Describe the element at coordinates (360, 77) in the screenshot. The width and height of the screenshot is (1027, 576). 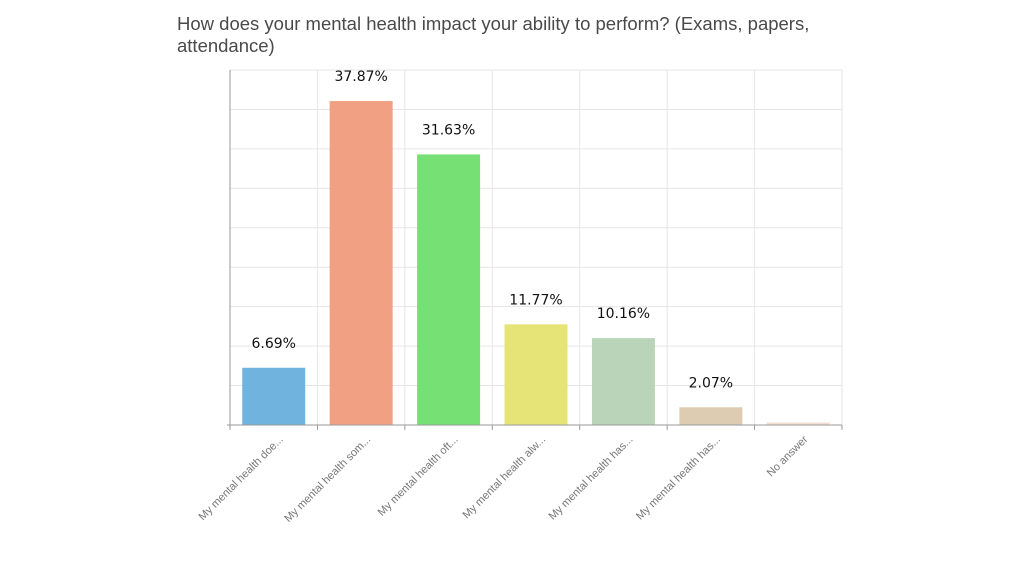
I see `data-label-2: 37.87%` at that location.